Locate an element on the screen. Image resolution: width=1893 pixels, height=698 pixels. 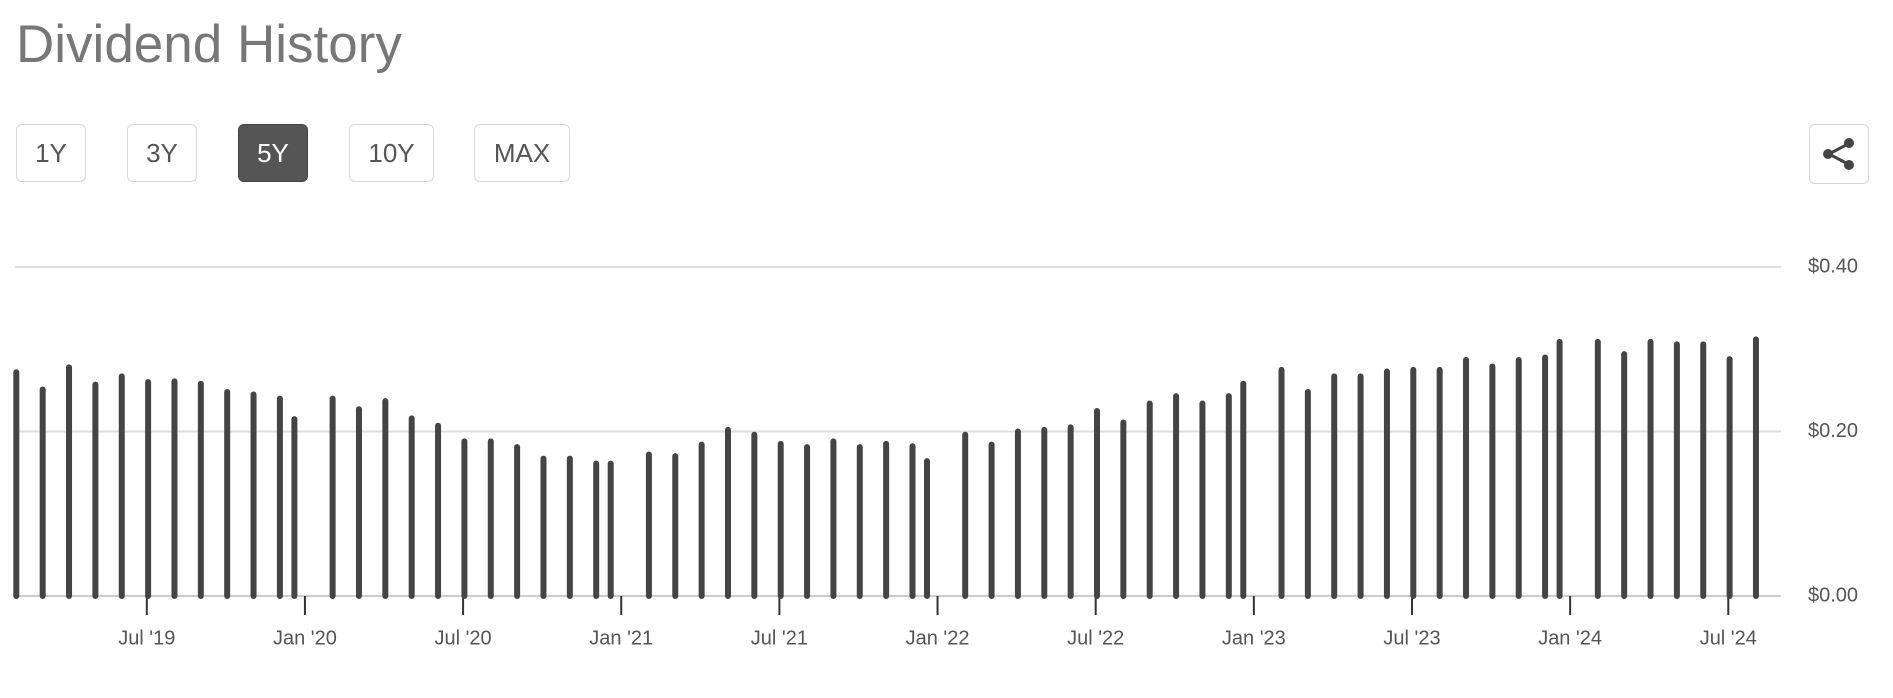
x-tick-label: Jul '19 is located at coordinates (146, 638).